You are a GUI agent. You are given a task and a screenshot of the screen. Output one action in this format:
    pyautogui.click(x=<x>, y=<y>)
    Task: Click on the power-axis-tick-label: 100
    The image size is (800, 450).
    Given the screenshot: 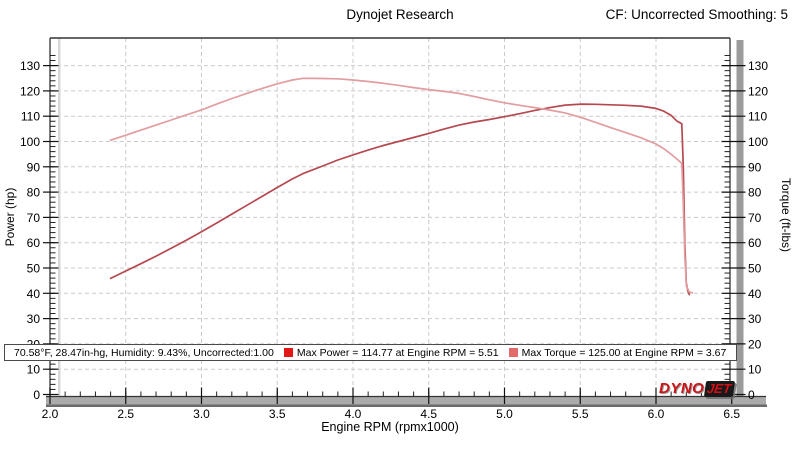 What is the action you would take?
    pyautogui.click(x=30, y=142)
    